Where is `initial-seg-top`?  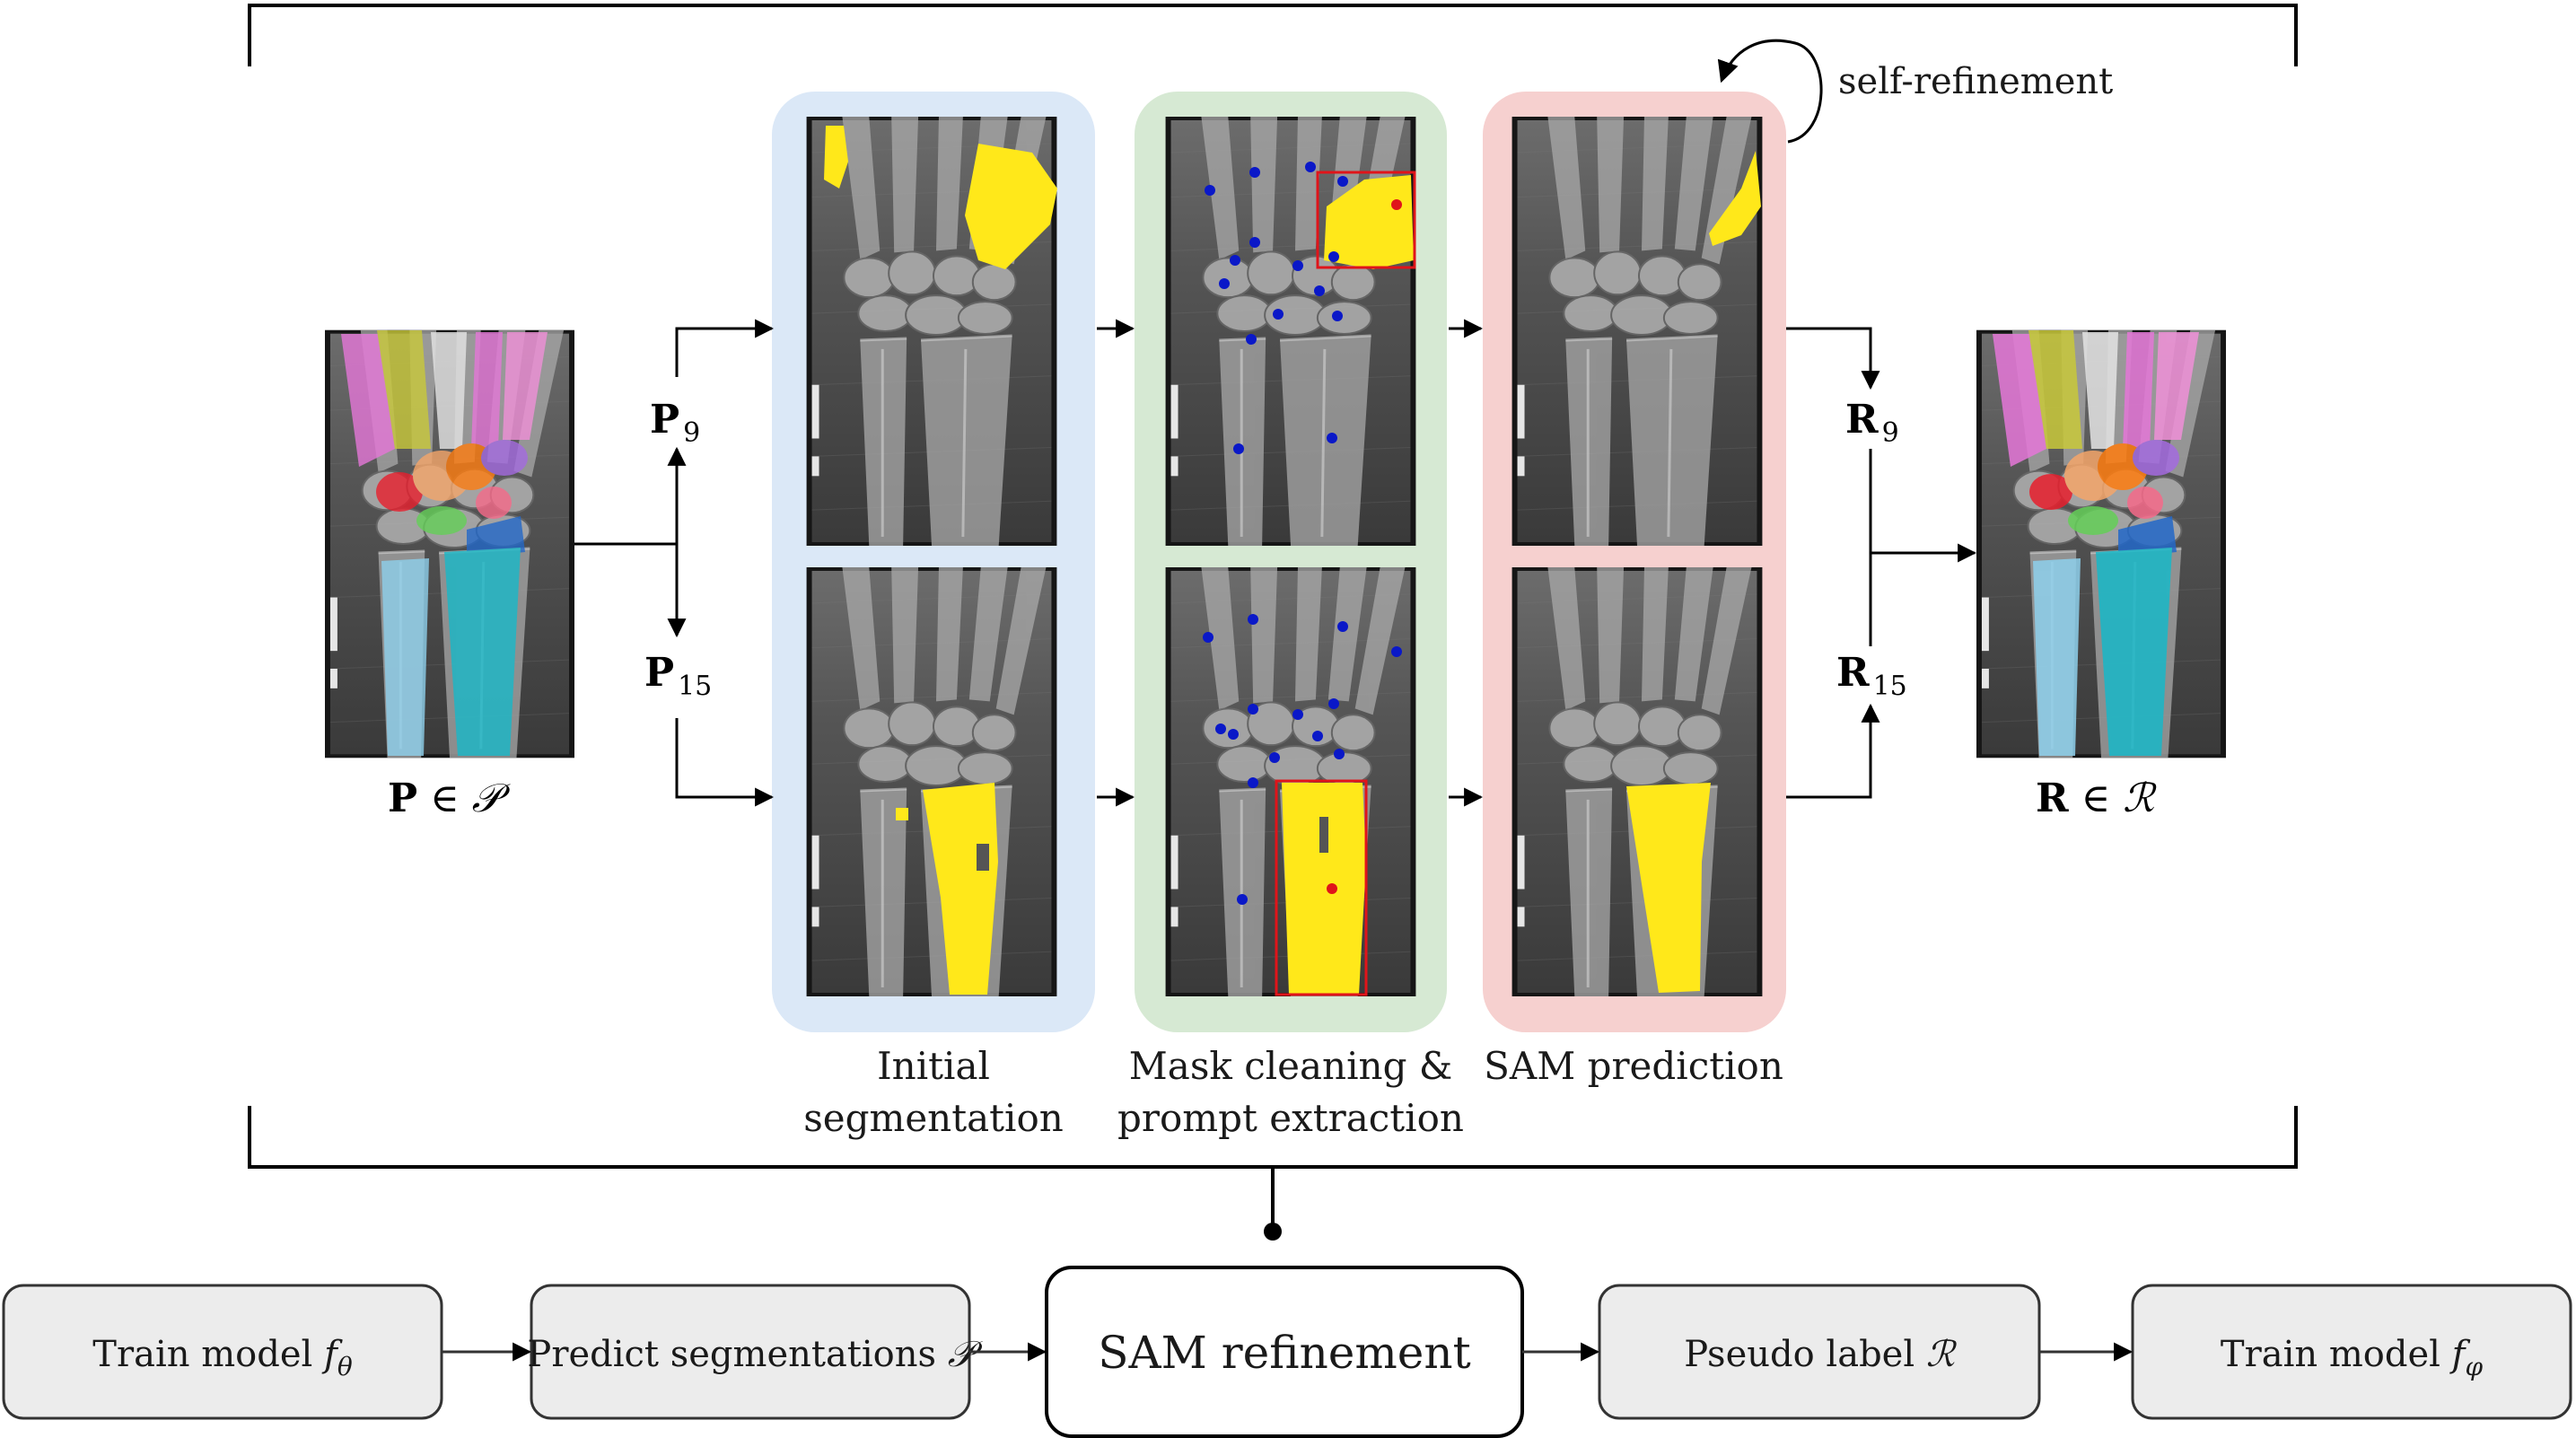
initial-seg-top is located at coordinates (931, 331).